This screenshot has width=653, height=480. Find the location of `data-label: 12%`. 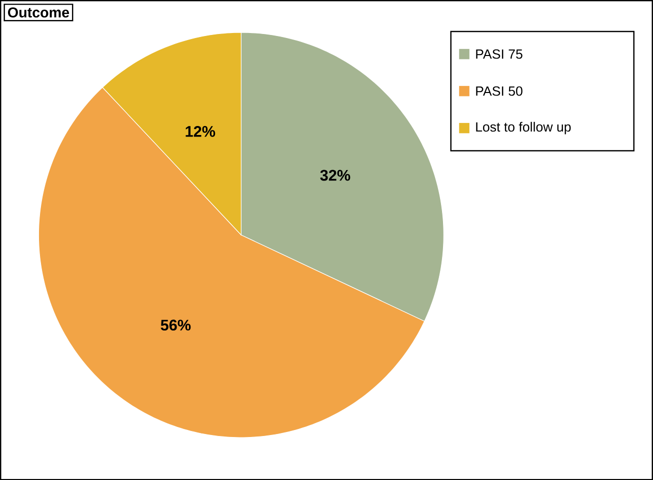

data-label: 12% is located at coordinates (201, 131).